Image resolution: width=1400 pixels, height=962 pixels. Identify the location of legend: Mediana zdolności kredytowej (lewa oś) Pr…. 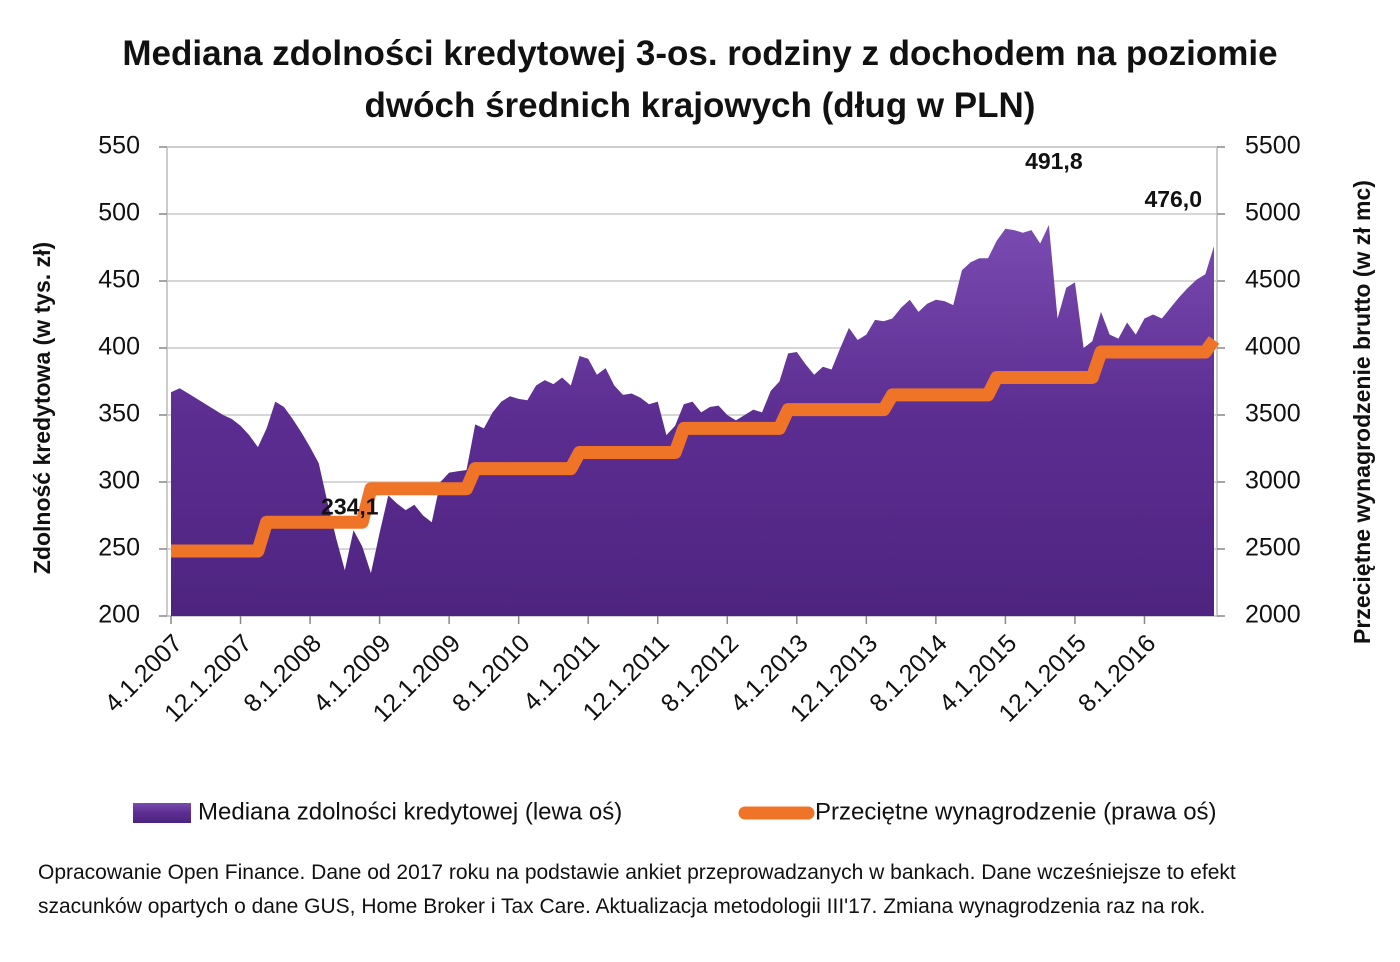
(675, 811).